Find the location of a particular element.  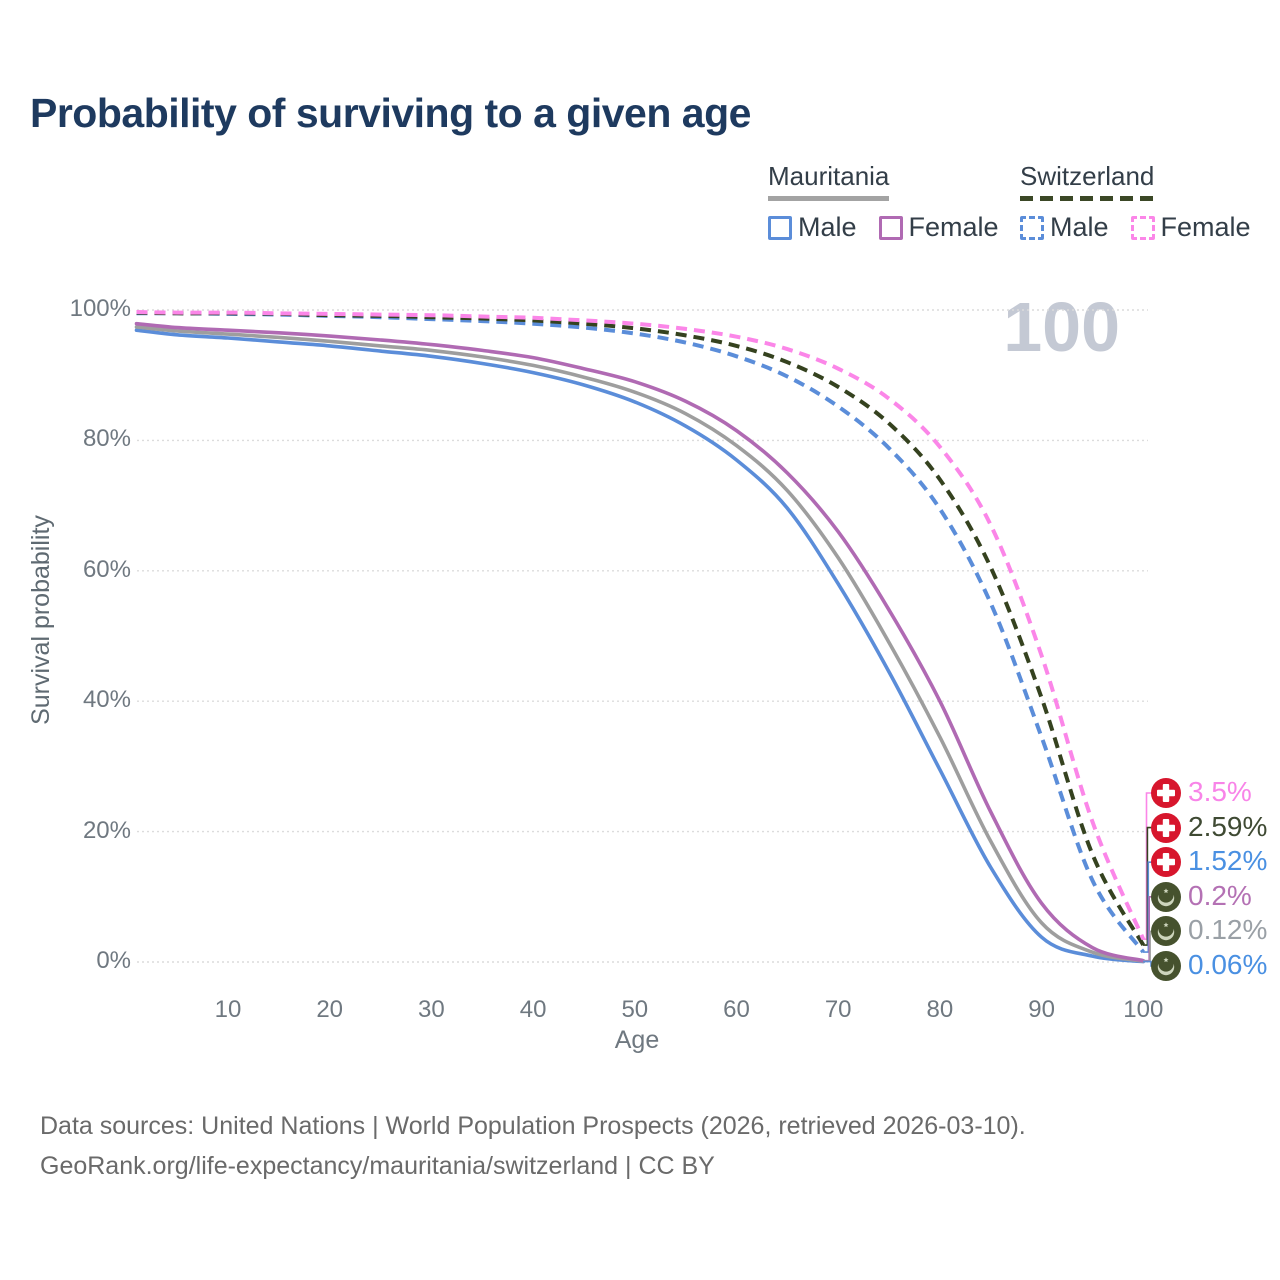

x-axis-tick-label: 70 is located at coordinates (838, 1009).